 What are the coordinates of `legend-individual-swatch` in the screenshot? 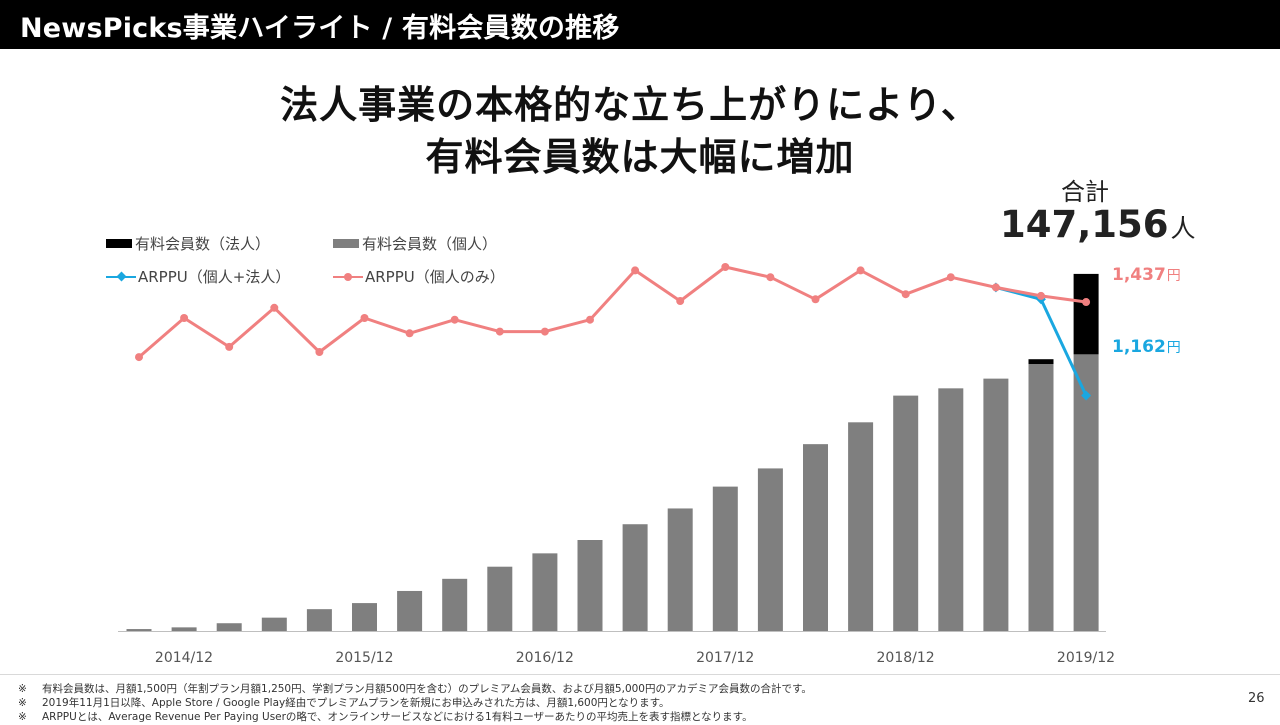 It's located at (346, 243).